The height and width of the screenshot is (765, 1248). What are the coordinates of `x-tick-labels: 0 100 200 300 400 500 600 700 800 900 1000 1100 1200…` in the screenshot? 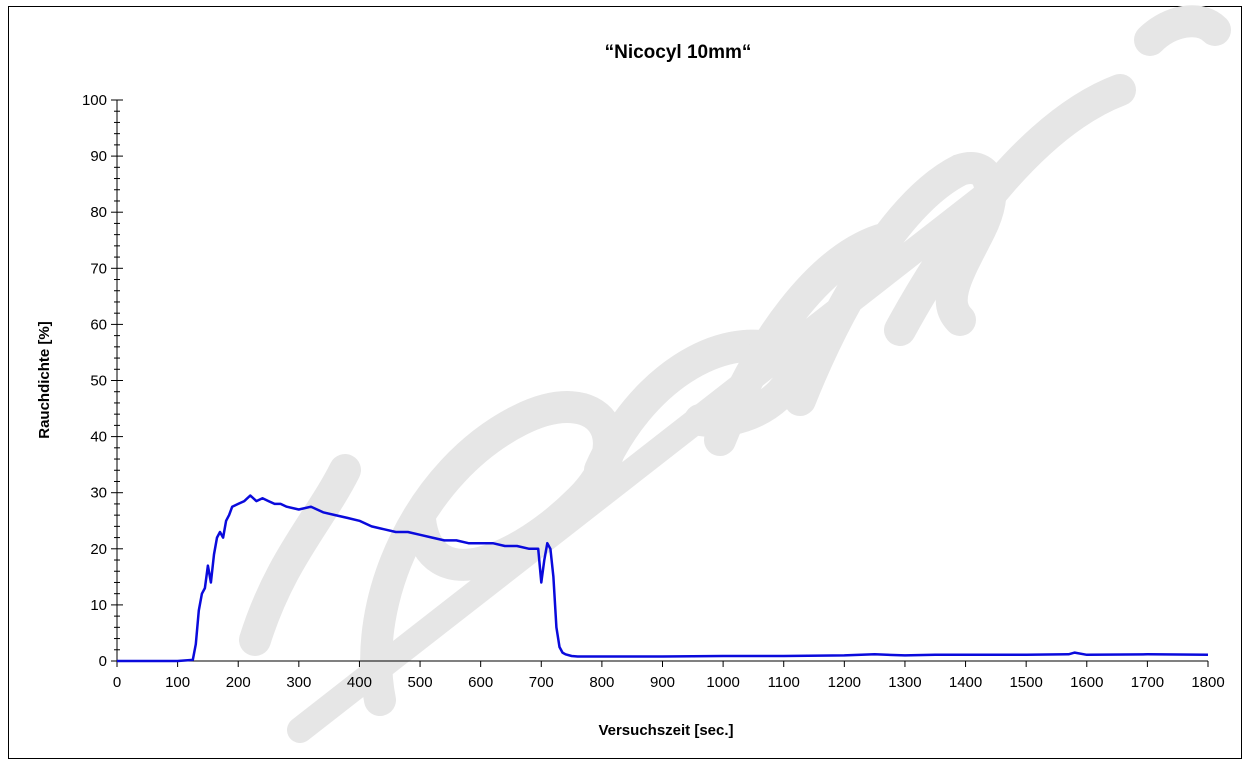 It's located at (669, 682).